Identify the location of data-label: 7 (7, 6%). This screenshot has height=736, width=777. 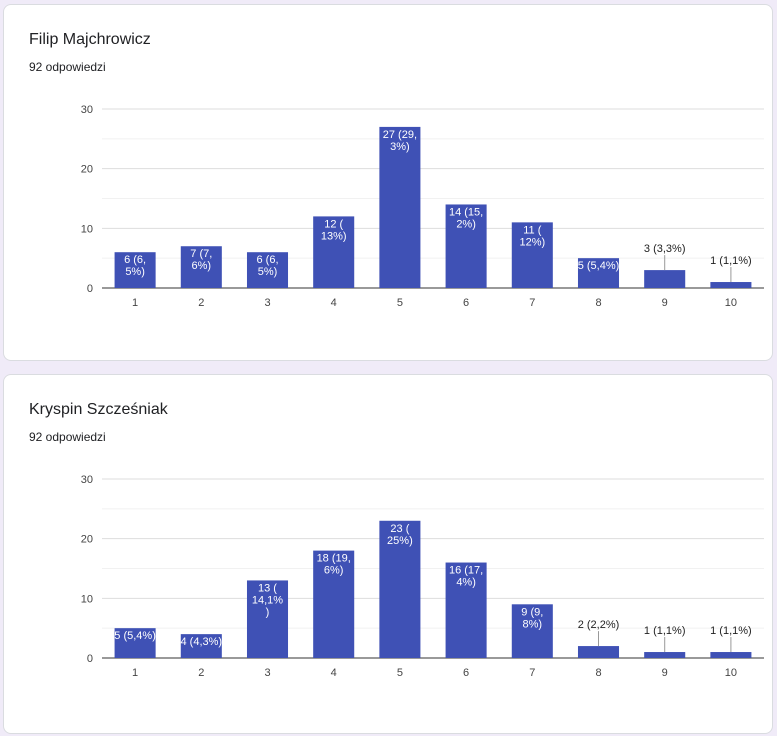
(201, 260).